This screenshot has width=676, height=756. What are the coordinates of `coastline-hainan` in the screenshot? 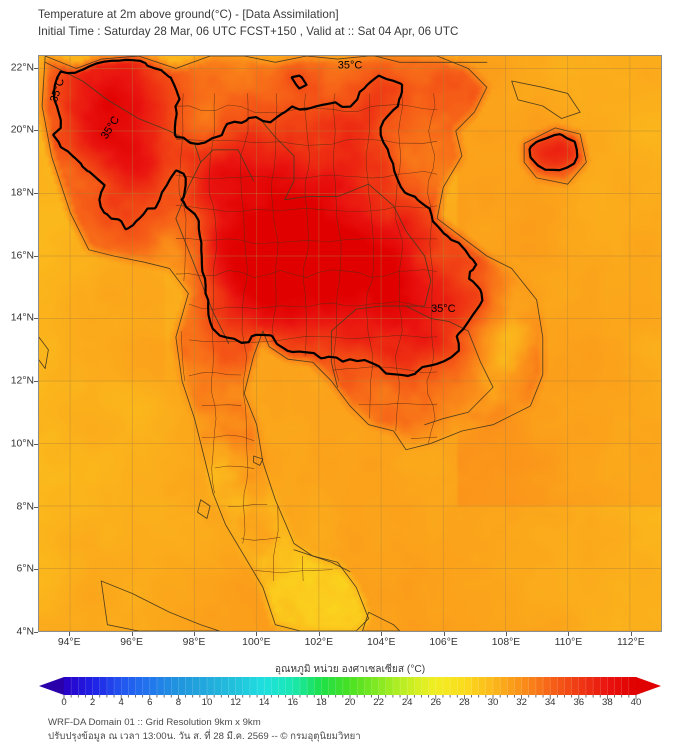 It's located at (555, 156).